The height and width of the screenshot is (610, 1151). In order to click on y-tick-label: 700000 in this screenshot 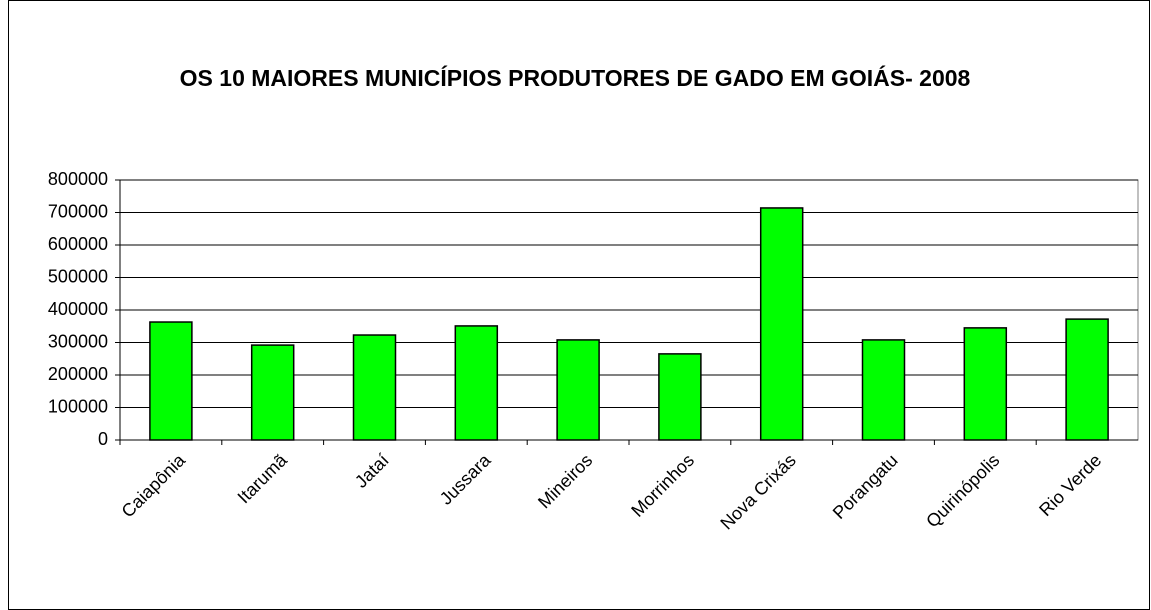, I will do `click(78, 211)`.